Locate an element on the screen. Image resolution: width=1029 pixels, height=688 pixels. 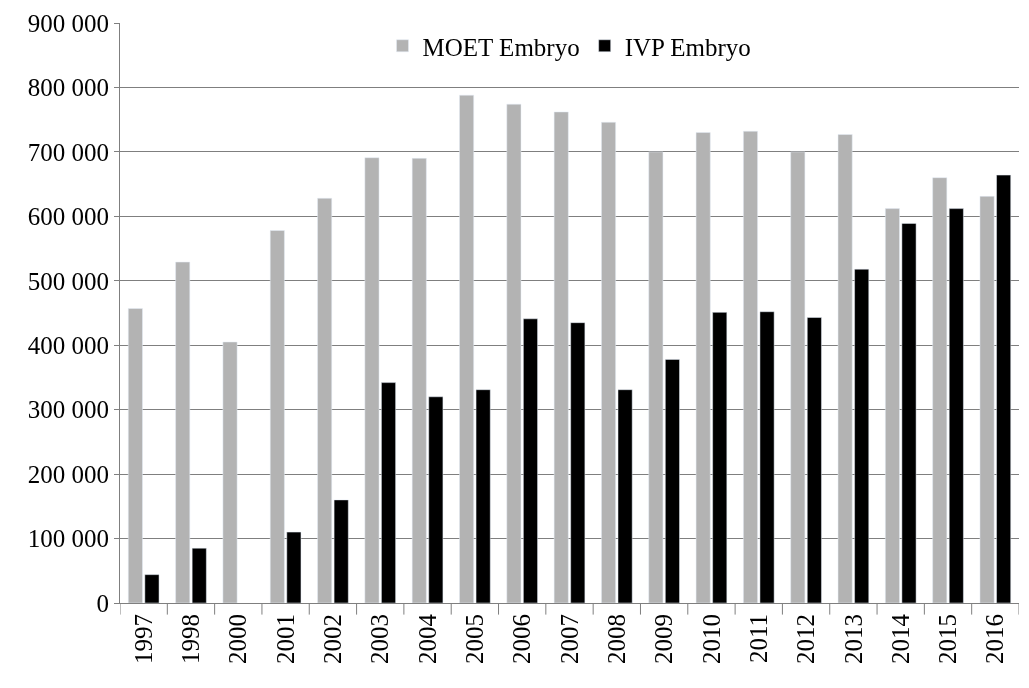
x-tick-label: 2002 is located at coordinates (333, 639).